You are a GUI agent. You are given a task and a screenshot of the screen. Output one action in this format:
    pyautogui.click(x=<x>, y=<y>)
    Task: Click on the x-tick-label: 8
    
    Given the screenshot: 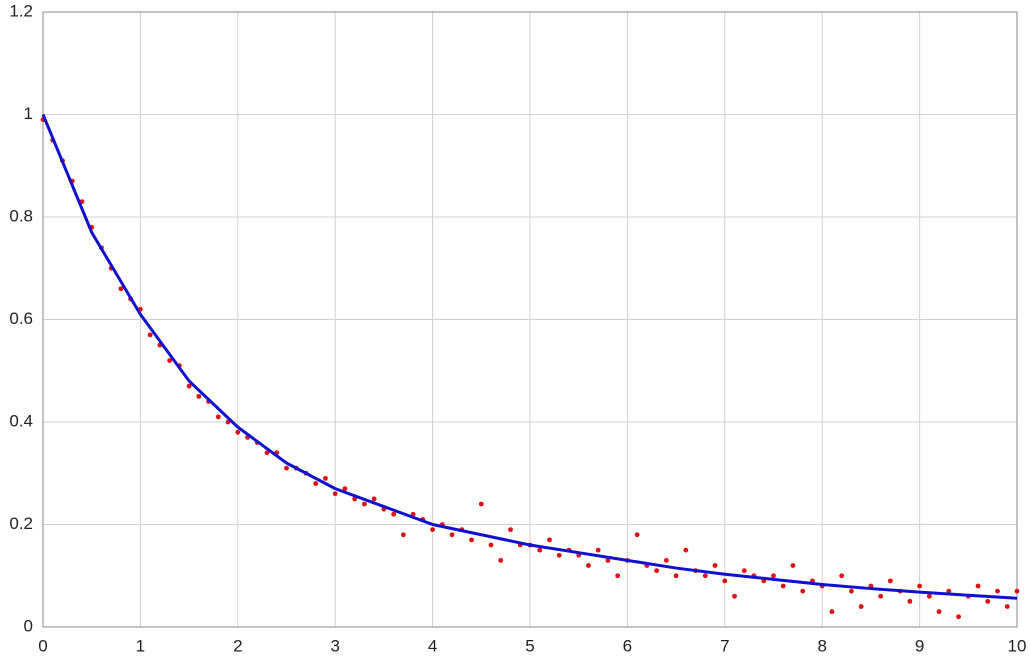 What is the action you would take?
    pyautogui.click(x=821, y=645)
    